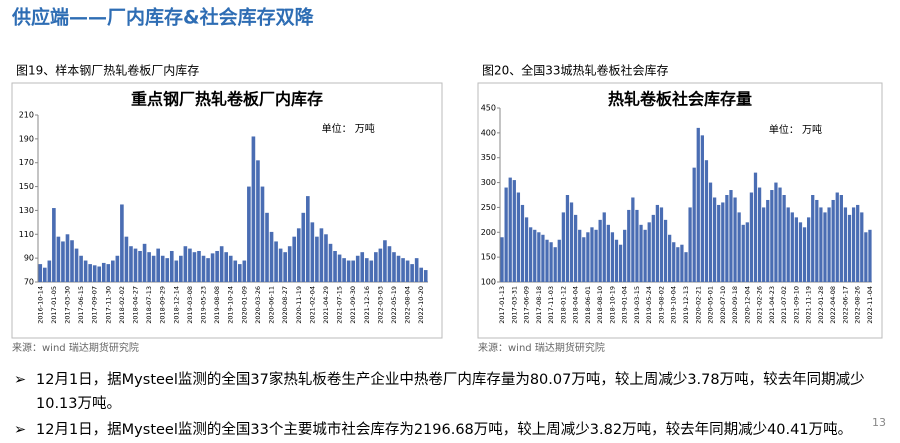 This screenshot has width=900, height=443. Describe the element at coordinates (29, 258) in the screenshot. I see `y-tick-label: 90` at that location.